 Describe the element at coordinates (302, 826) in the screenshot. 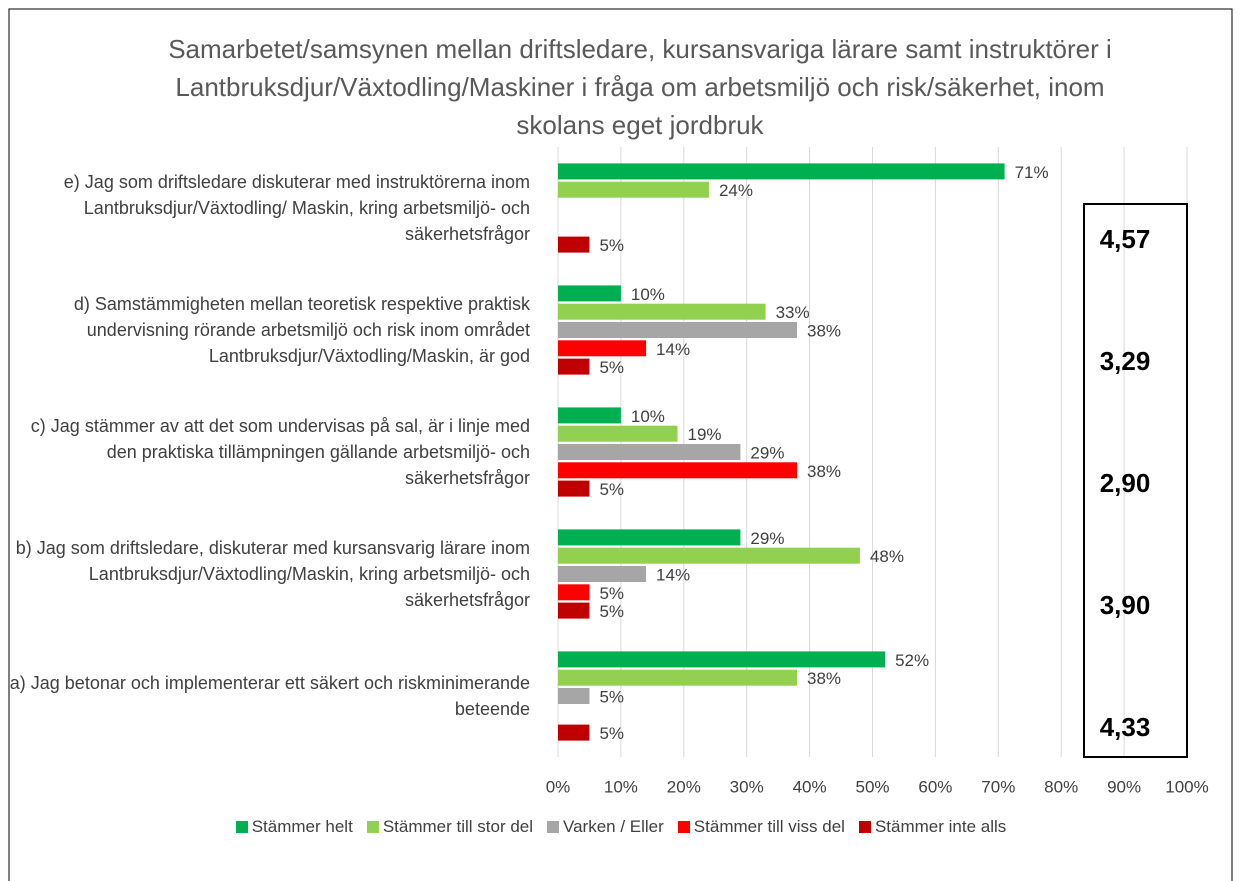

I see `legend-label: Stämmer helt` at that location.